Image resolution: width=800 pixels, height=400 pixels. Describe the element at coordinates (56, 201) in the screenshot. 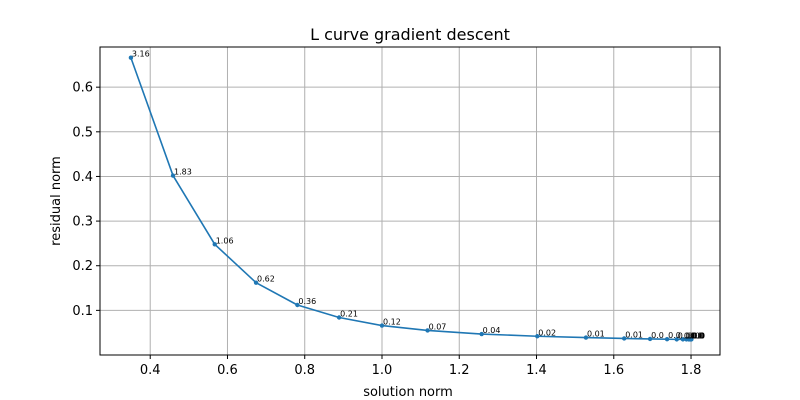

I see `y-axis-title: residual norm` at that location.